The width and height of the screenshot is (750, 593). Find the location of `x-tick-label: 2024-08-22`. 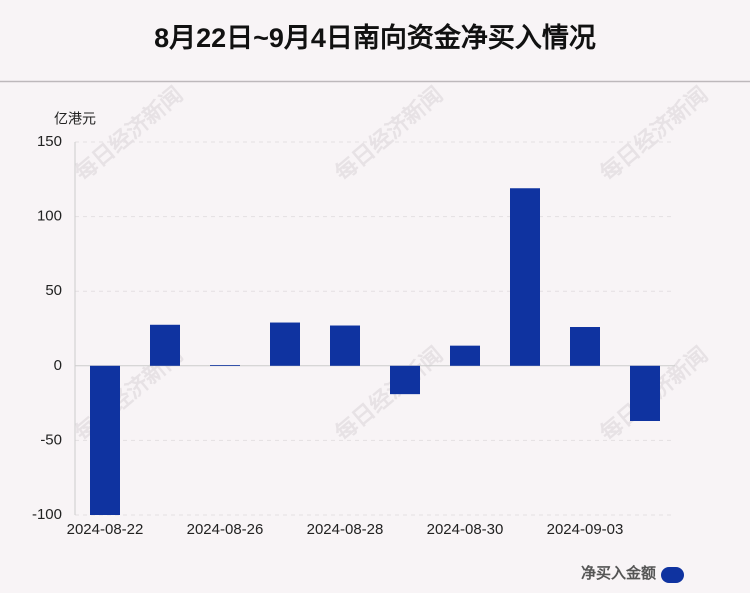

x-tick-label: 2024-08-22 is located at coordinates (105, 529).